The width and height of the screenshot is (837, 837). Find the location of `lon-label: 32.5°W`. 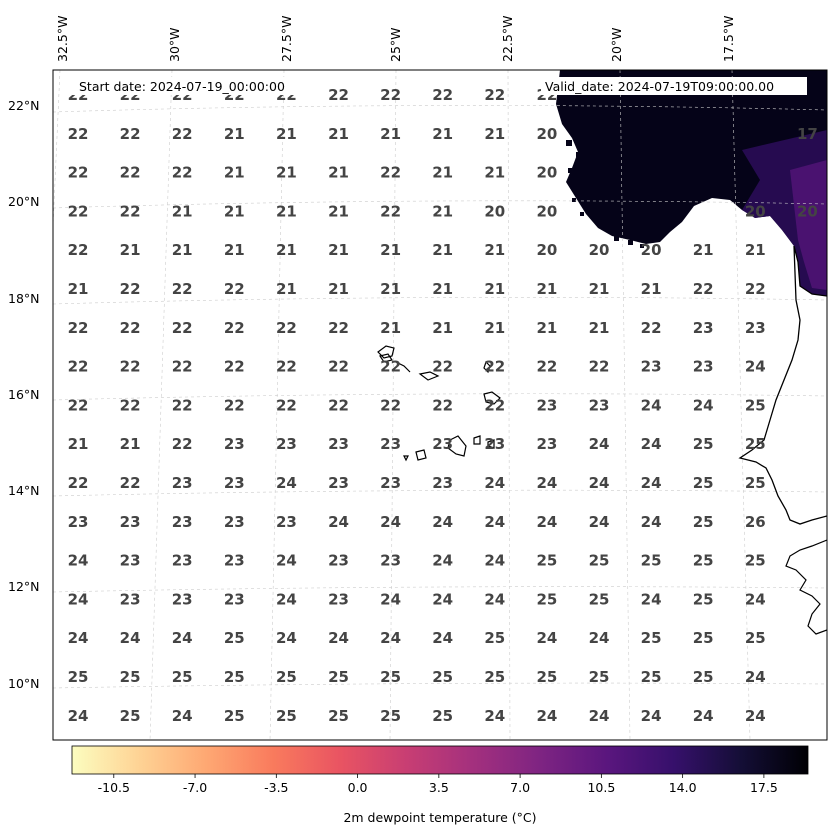

lon-label: 32.5°W is located at coordinates (62, 39).